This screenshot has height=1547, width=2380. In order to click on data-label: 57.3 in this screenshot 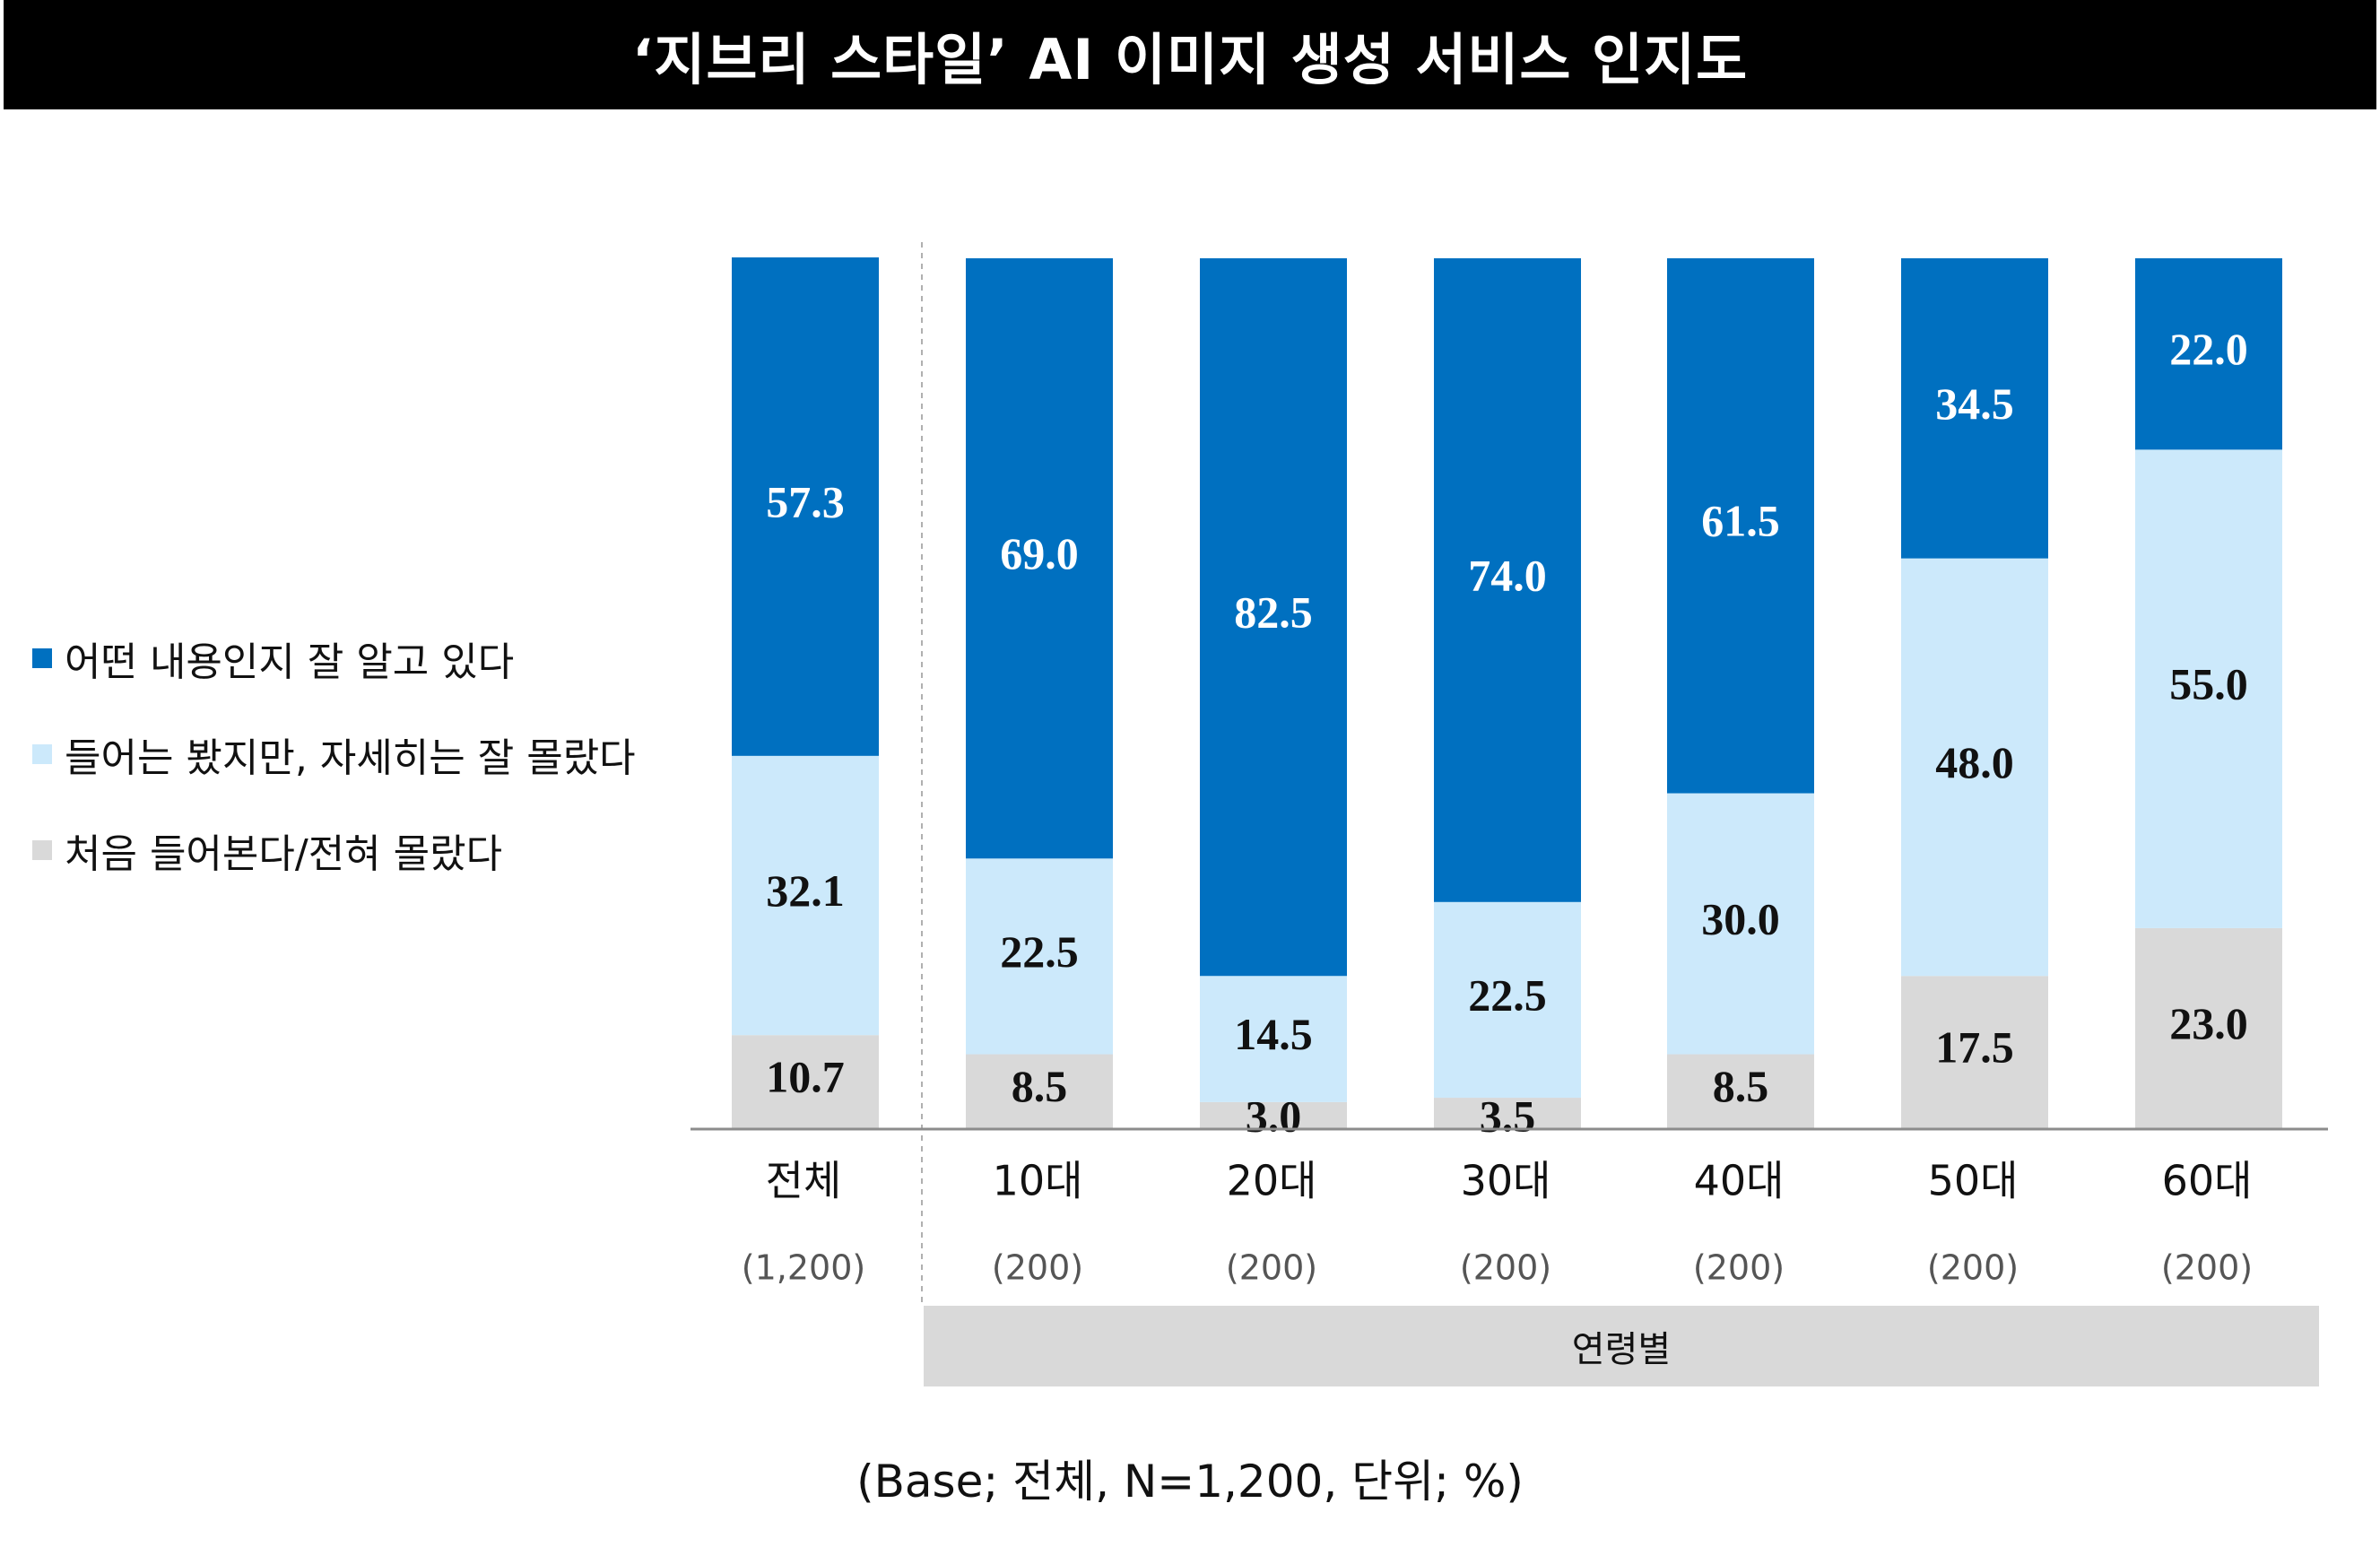, I will do `click(805, 501)`.